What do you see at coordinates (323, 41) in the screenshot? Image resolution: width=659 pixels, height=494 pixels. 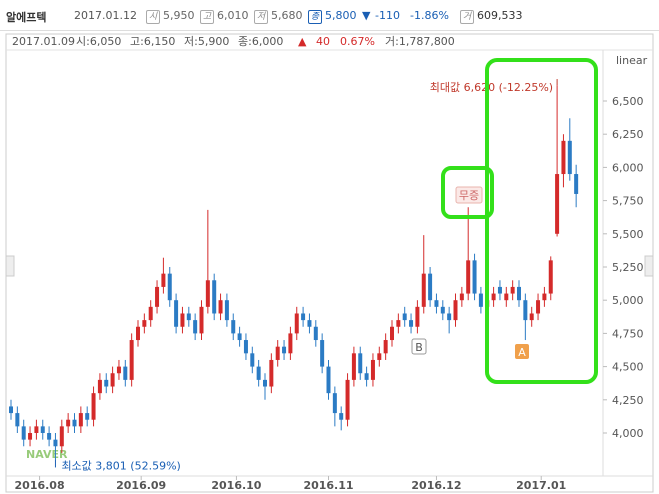 I see `info-change: 40` at bounding box center [323, 41].